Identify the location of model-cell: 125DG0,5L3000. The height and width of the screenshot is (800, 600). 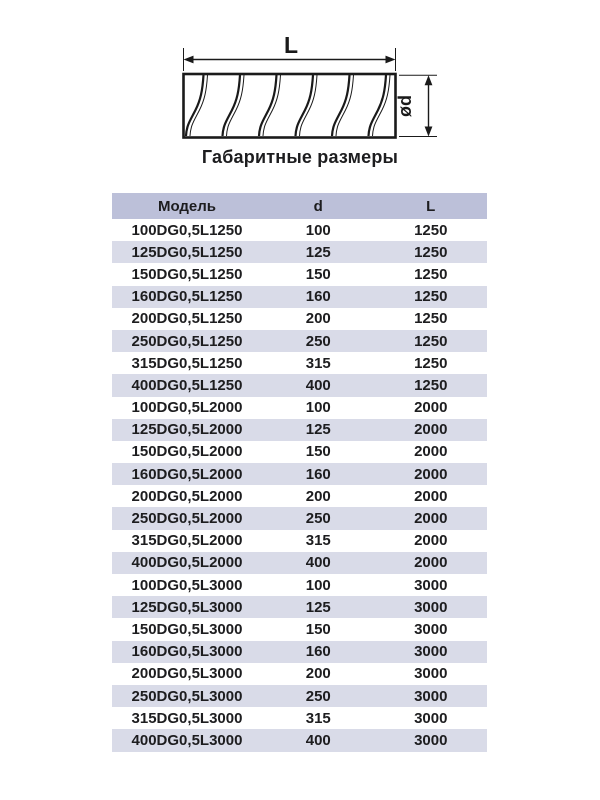
(187, 607).